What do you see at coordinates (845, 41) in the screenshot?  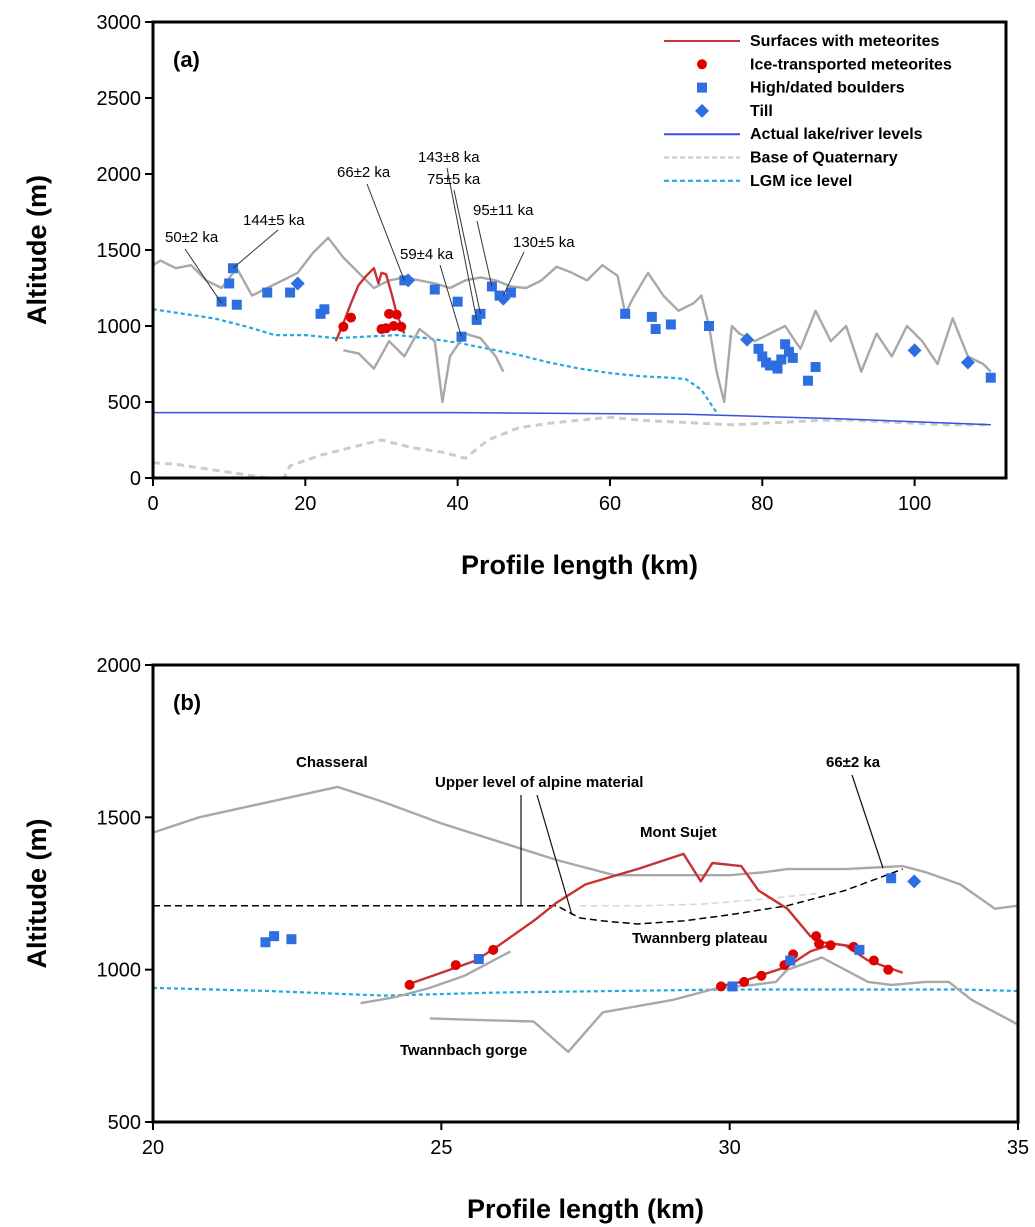 I see `legend-entry: Surfaces with meteorites` at bounding box center [845, 41].